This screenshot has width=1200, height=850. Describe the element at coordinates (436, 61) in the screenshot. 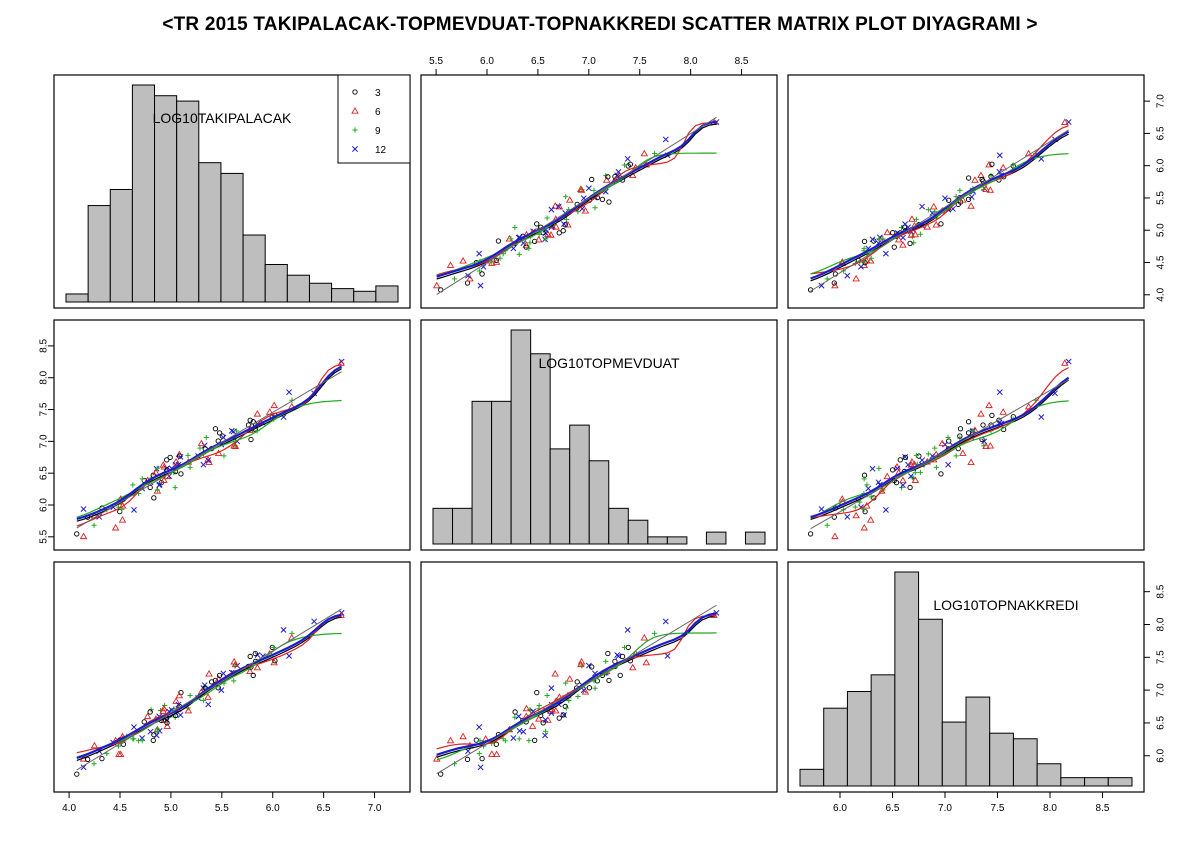

I see `tick-label: 5.5` at that location.